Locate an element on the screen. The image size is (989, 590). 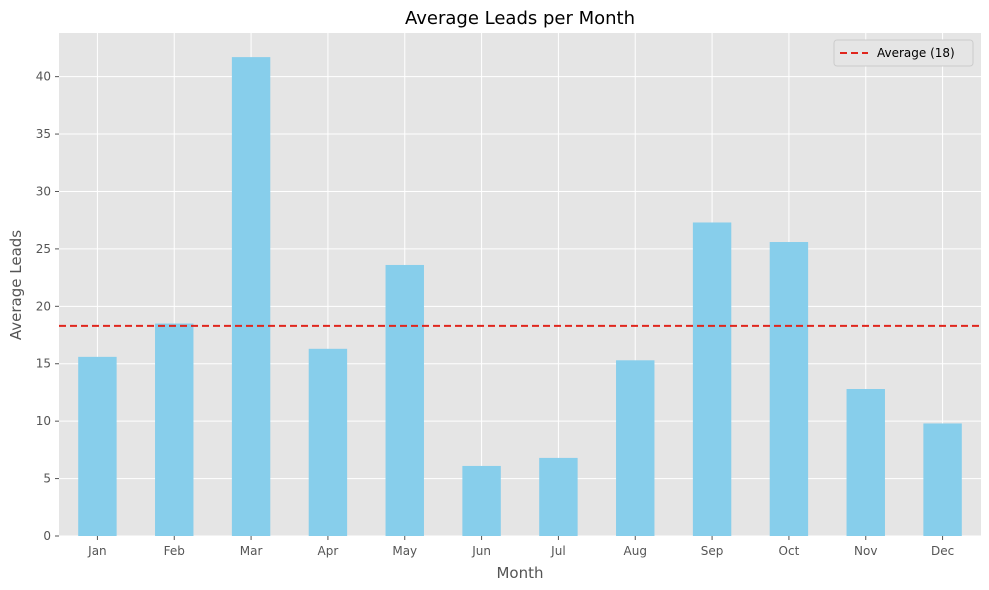
y-axis-label: Average Leads is located at coordinates (16, 285).